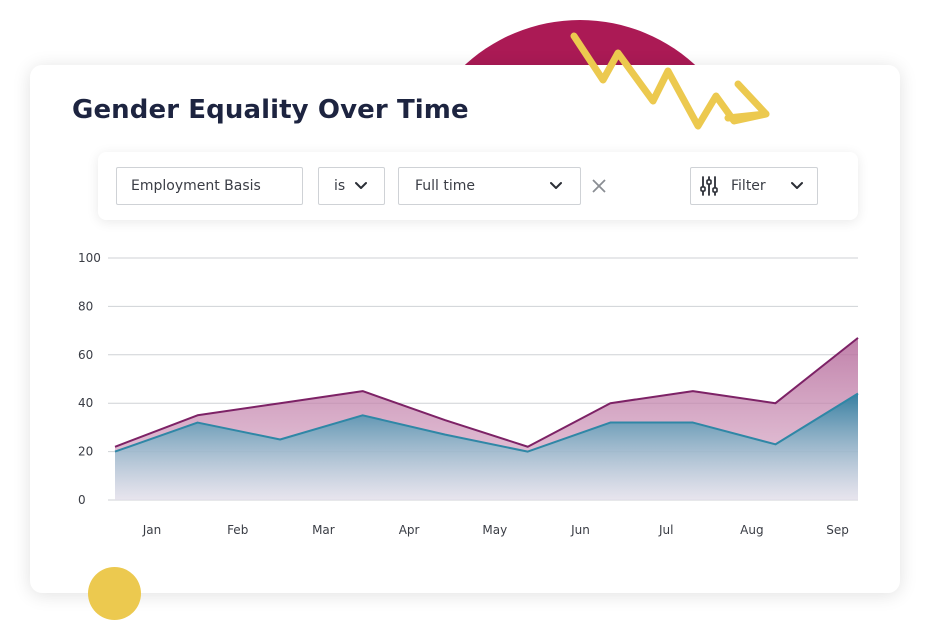 This screenshot has height=635, width=930. I want to click on page-title: Gender Equality Over Time, so click(270, 110).